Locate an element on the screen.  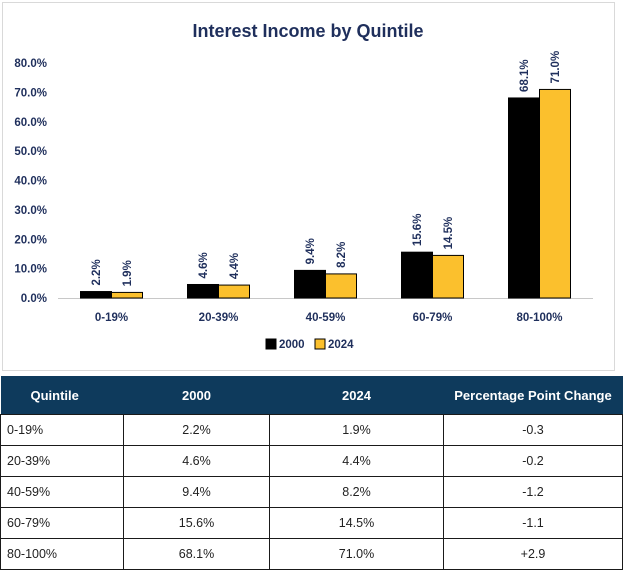
table-row: 20-39% 4.6% 4.4% -0.2 is located at coordinates (311, 461).